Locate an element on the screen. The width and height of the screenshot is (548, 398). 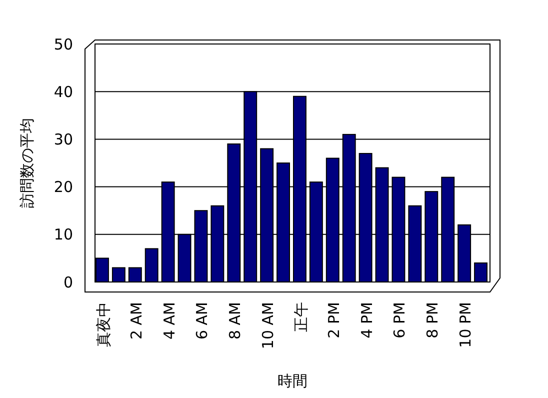
y-tick-label: 20 is located at coordinates (63, 187).